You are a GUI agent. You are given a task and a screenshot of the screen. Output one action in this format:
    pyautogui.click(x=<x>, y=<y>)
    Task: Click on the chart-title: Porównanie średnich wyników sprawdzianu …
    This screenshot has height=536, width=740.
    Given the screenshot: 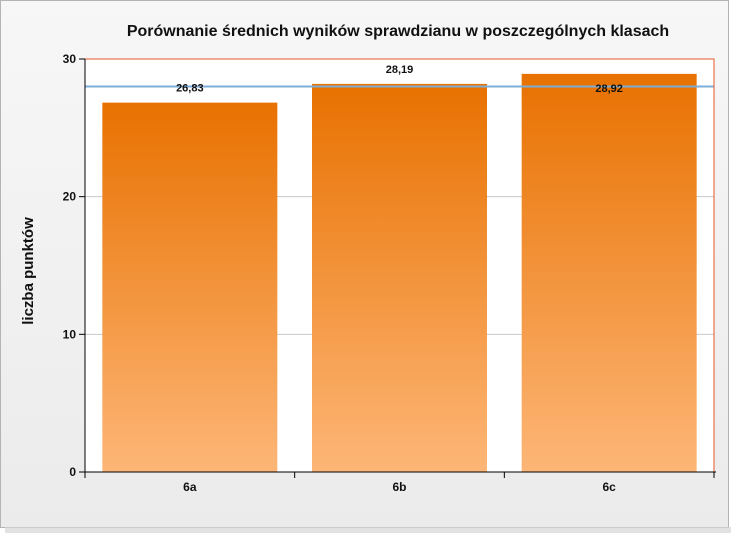 What is the action you would take?
    pyautogui.click(x=398, y=31)
    